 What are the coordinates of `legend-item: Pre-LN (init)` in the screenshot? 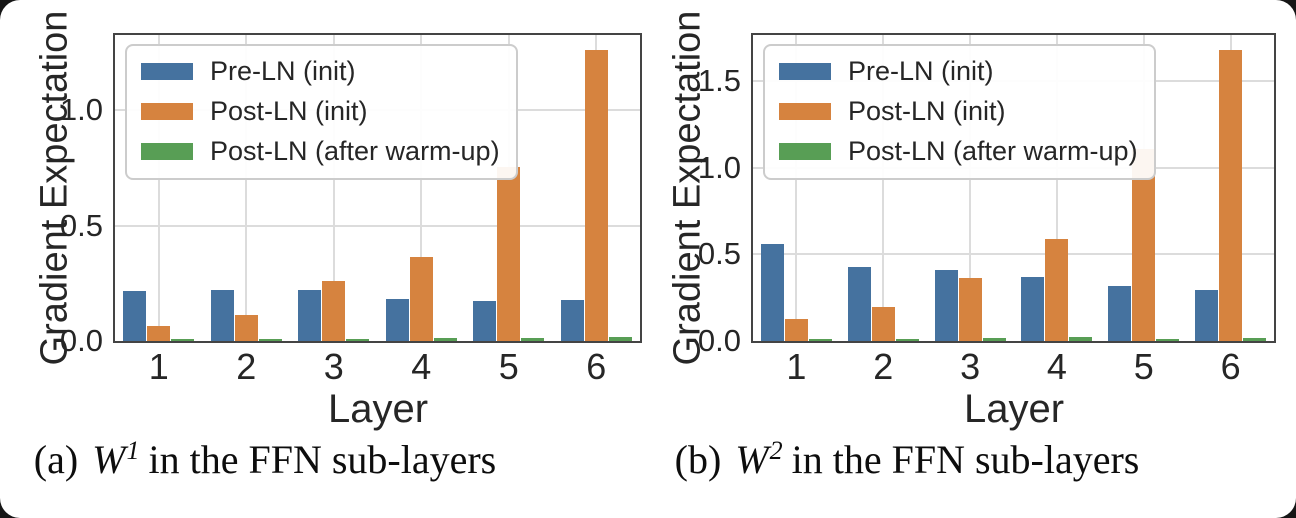 It's located at (320, 71).